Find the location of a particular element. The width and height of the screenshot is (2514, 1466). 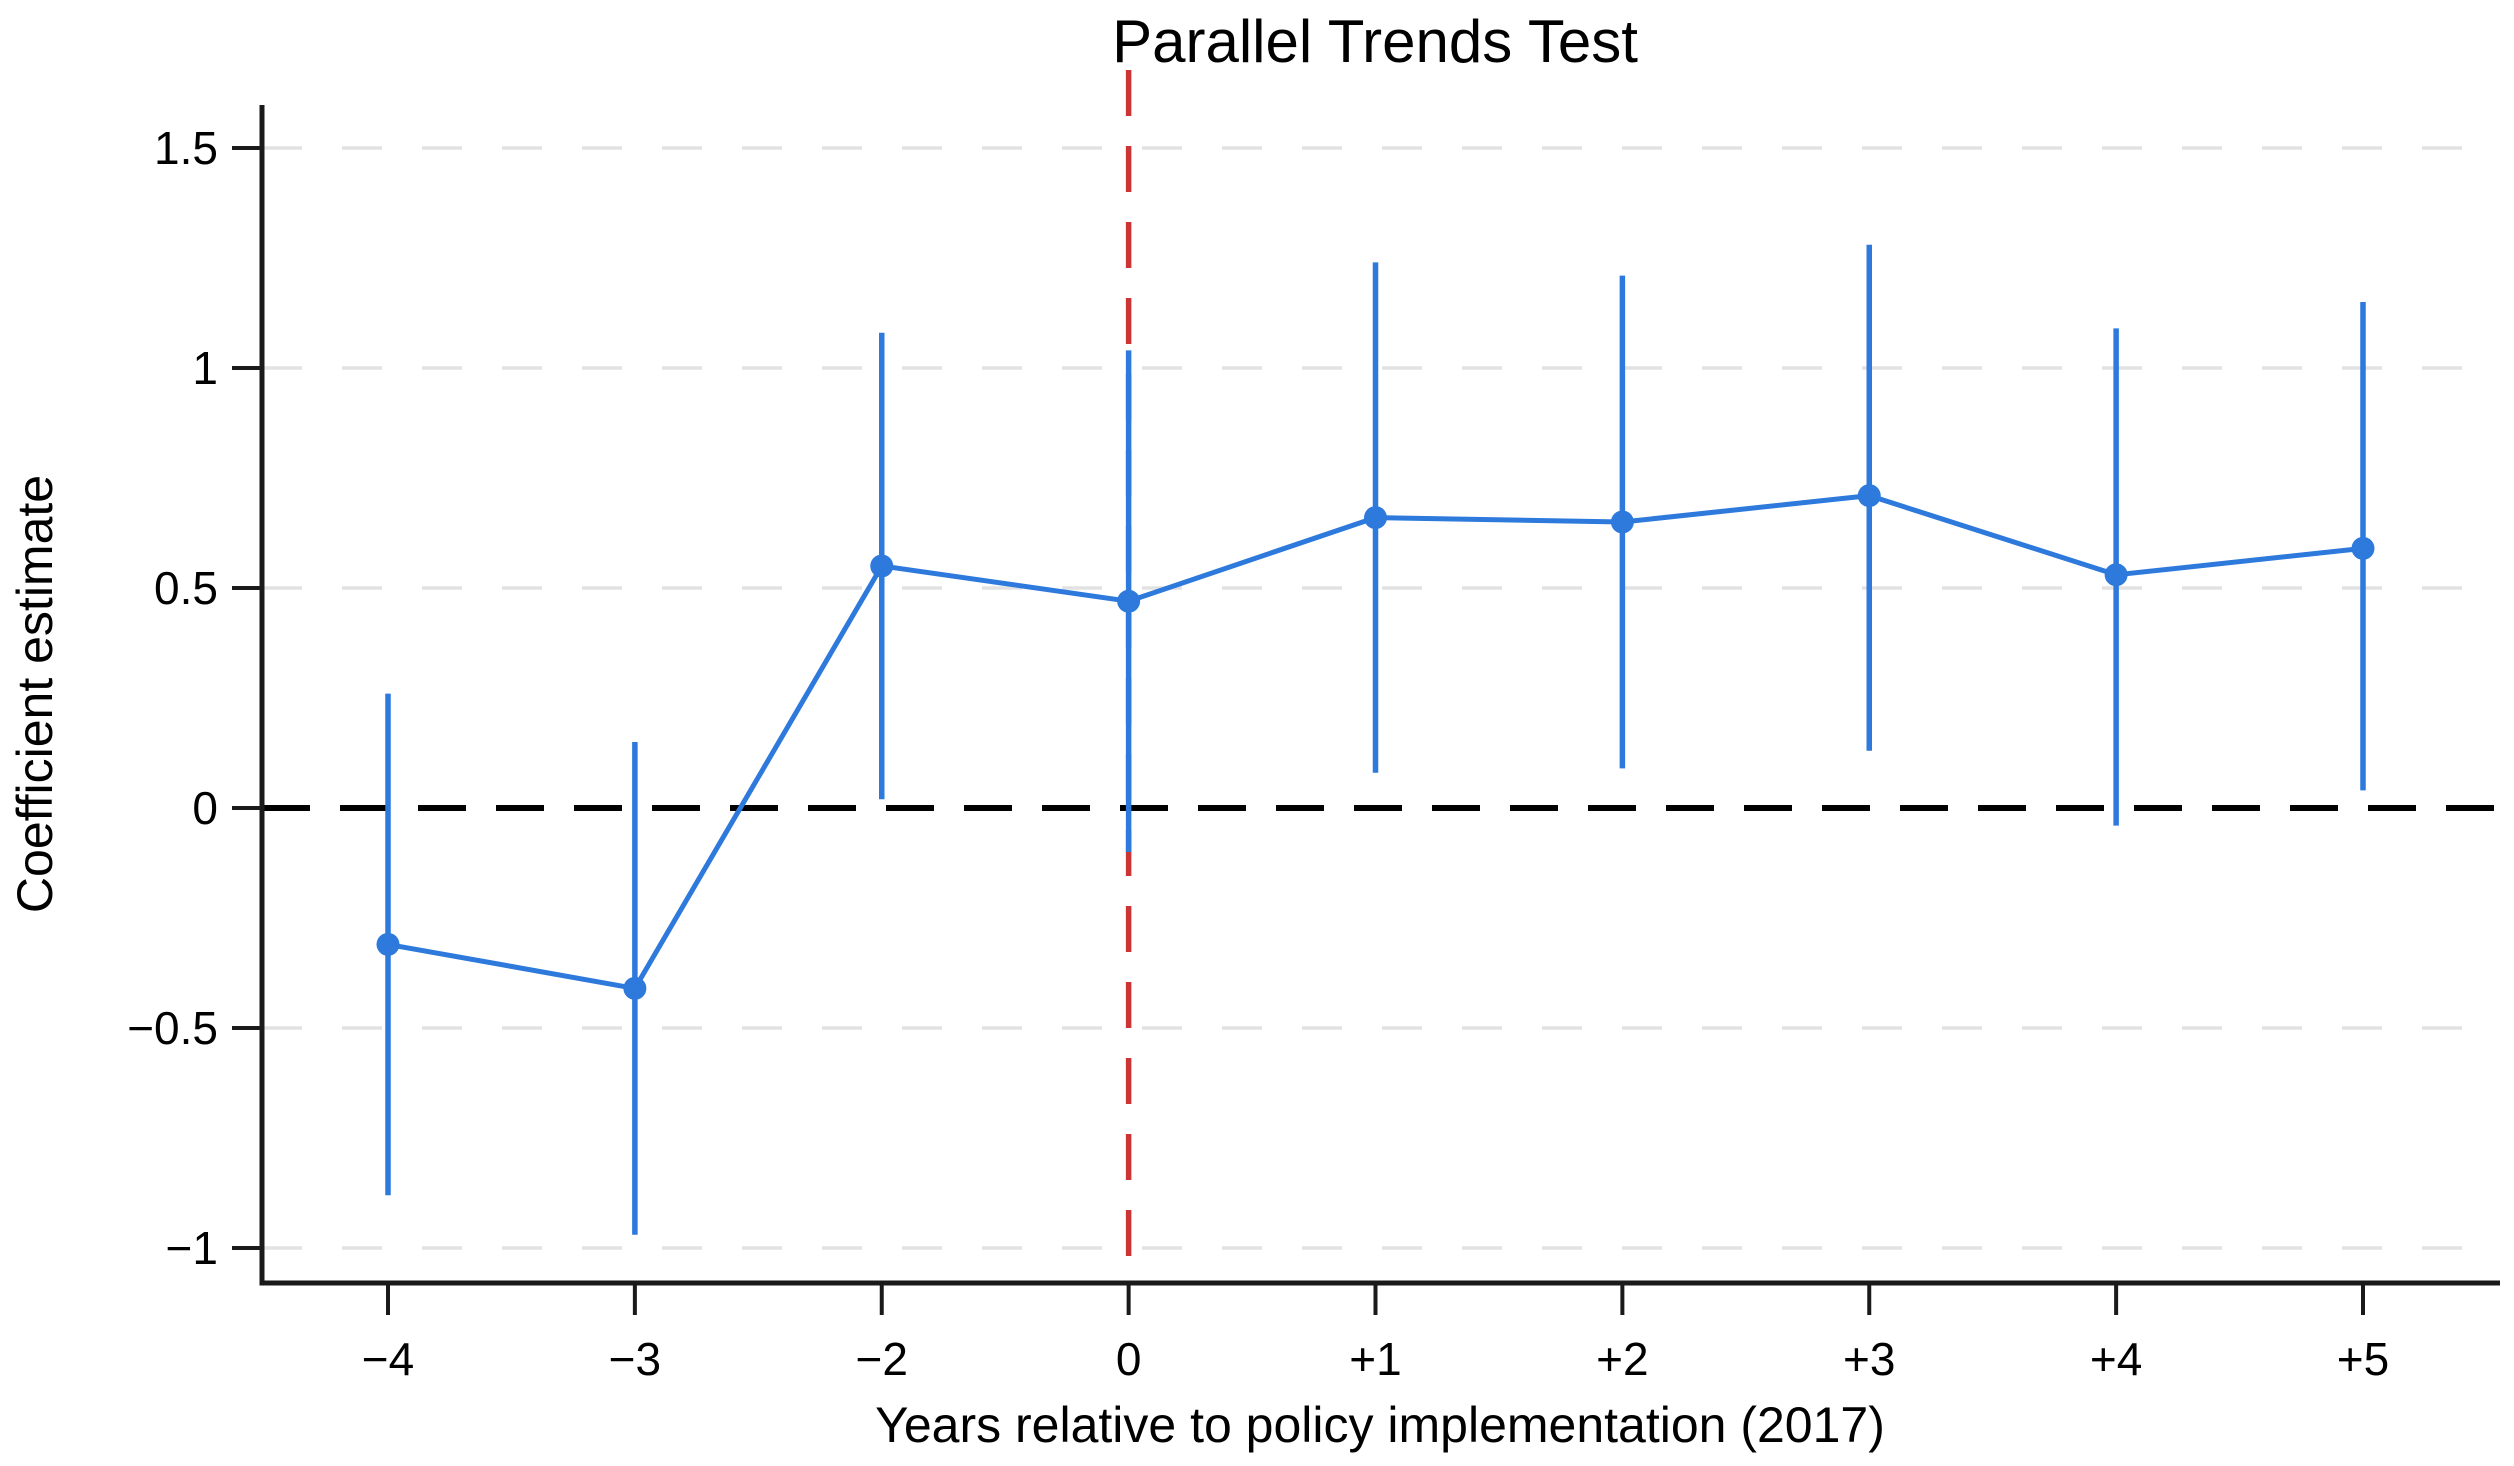

x-tick-label: +3 is located at coordinates (1869, 1359).